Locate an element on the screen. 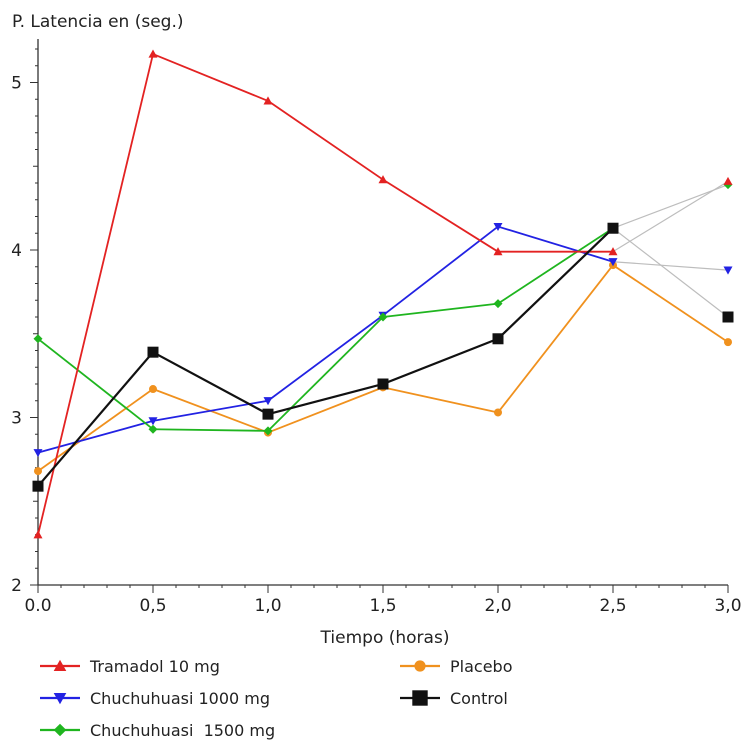 Image resolution: width=747 pixels, height=740 pixels. legend-swatch-placebo is located at coordinates (420, 666).